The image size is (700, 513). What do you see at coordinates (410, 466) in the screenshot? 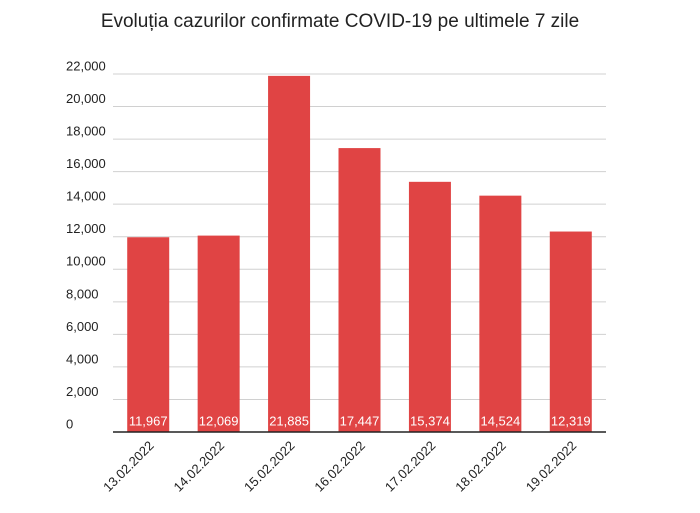
I see `x-tick-label: 17.02.2022` at bounding box center [410, 466].